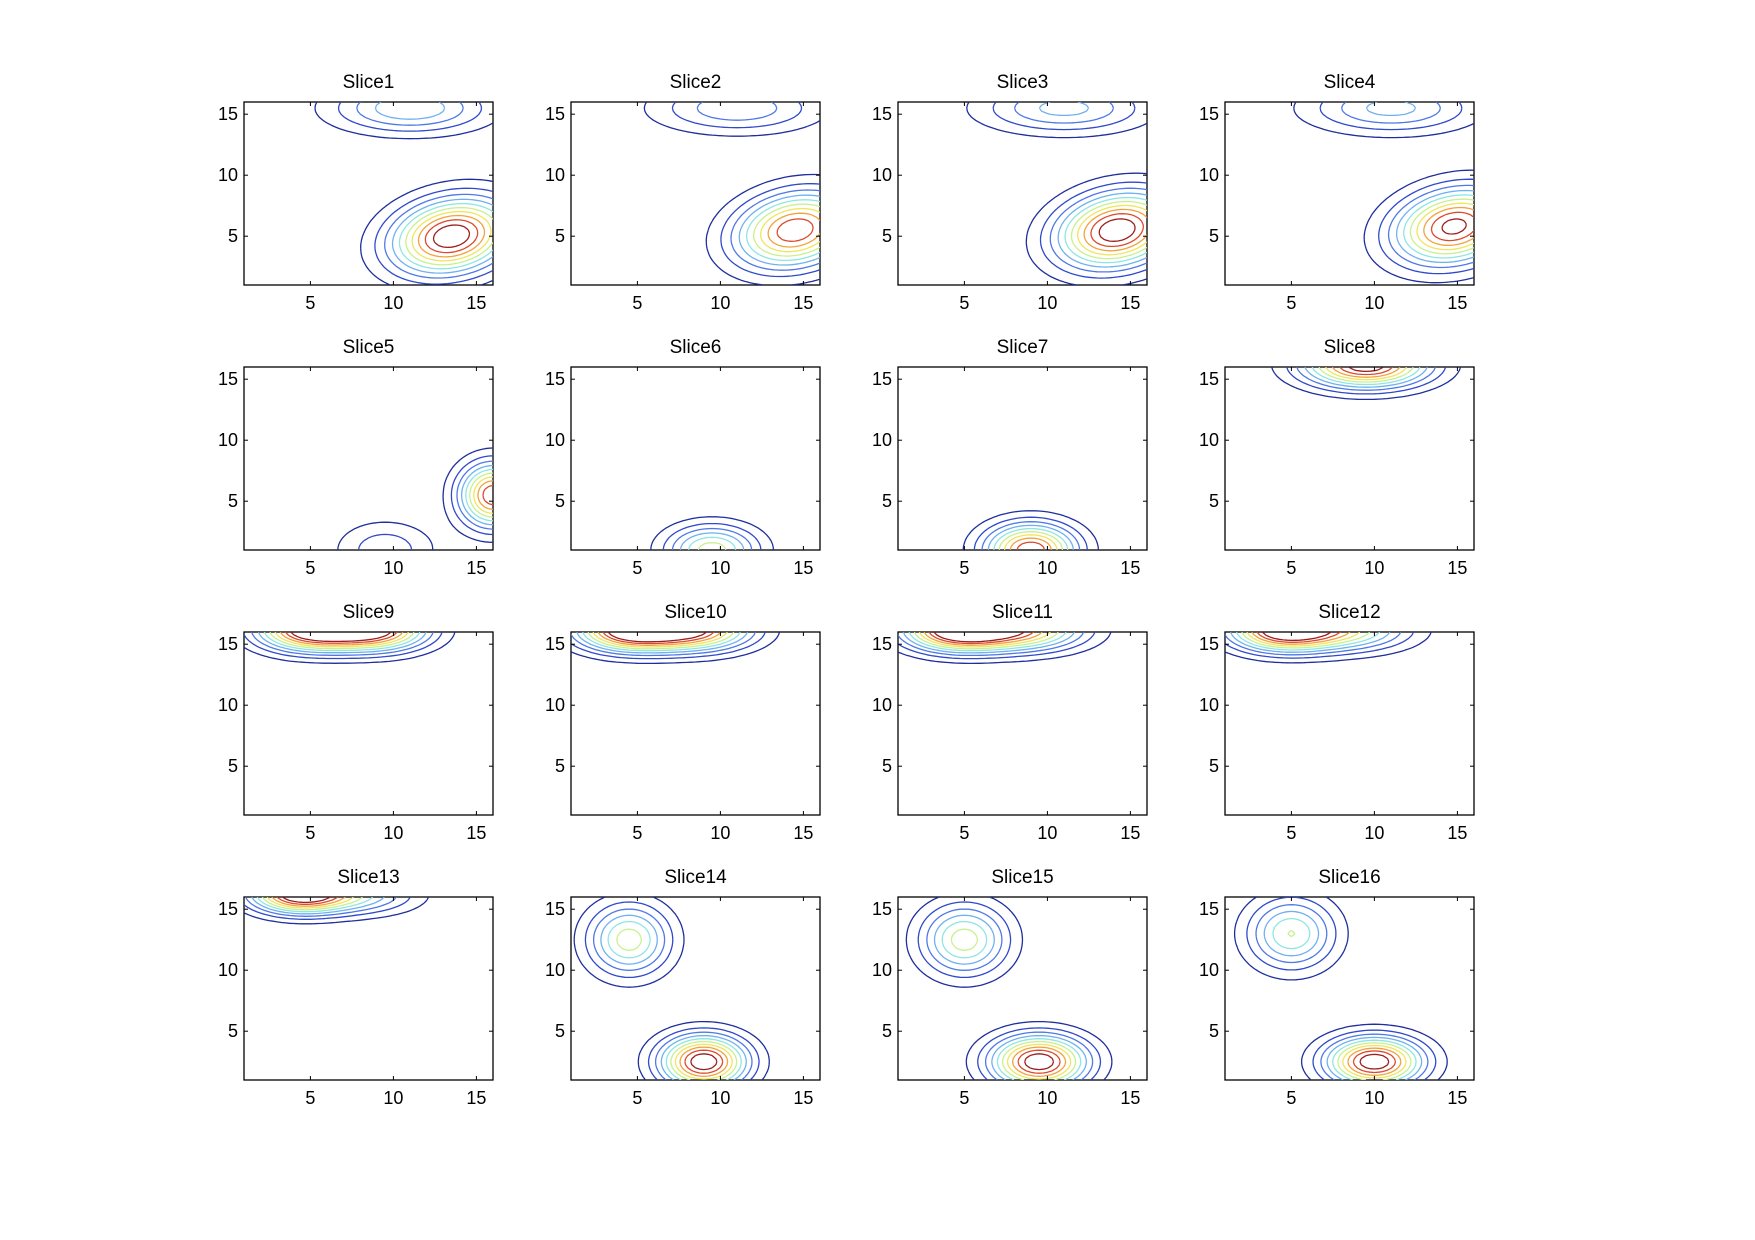 This screenshot has width=1755, height=1240. I want to click on panel-title: Slice11, so click(1022, 612).